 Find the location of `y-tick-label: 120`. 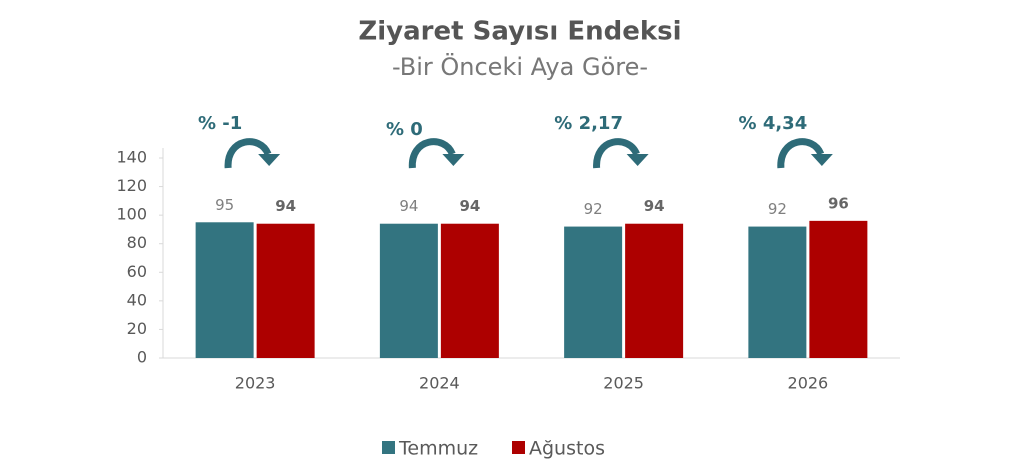

y-tick-label: 120 is located at coordinates (131, 185).